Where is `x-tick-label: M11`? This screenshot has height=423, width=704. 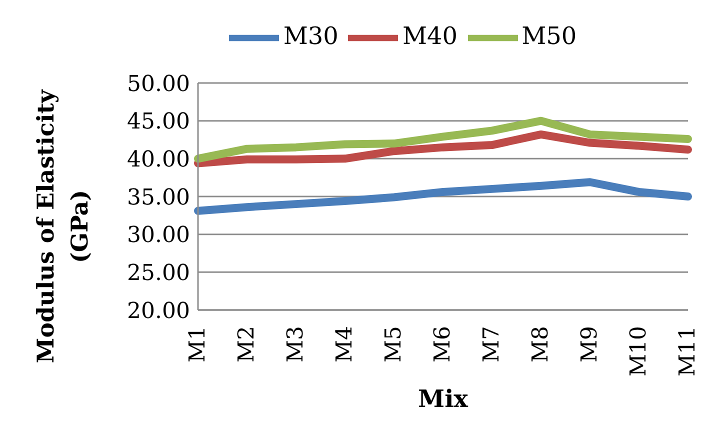 x-tick-label: M11 is located at coordinates (688, 351).